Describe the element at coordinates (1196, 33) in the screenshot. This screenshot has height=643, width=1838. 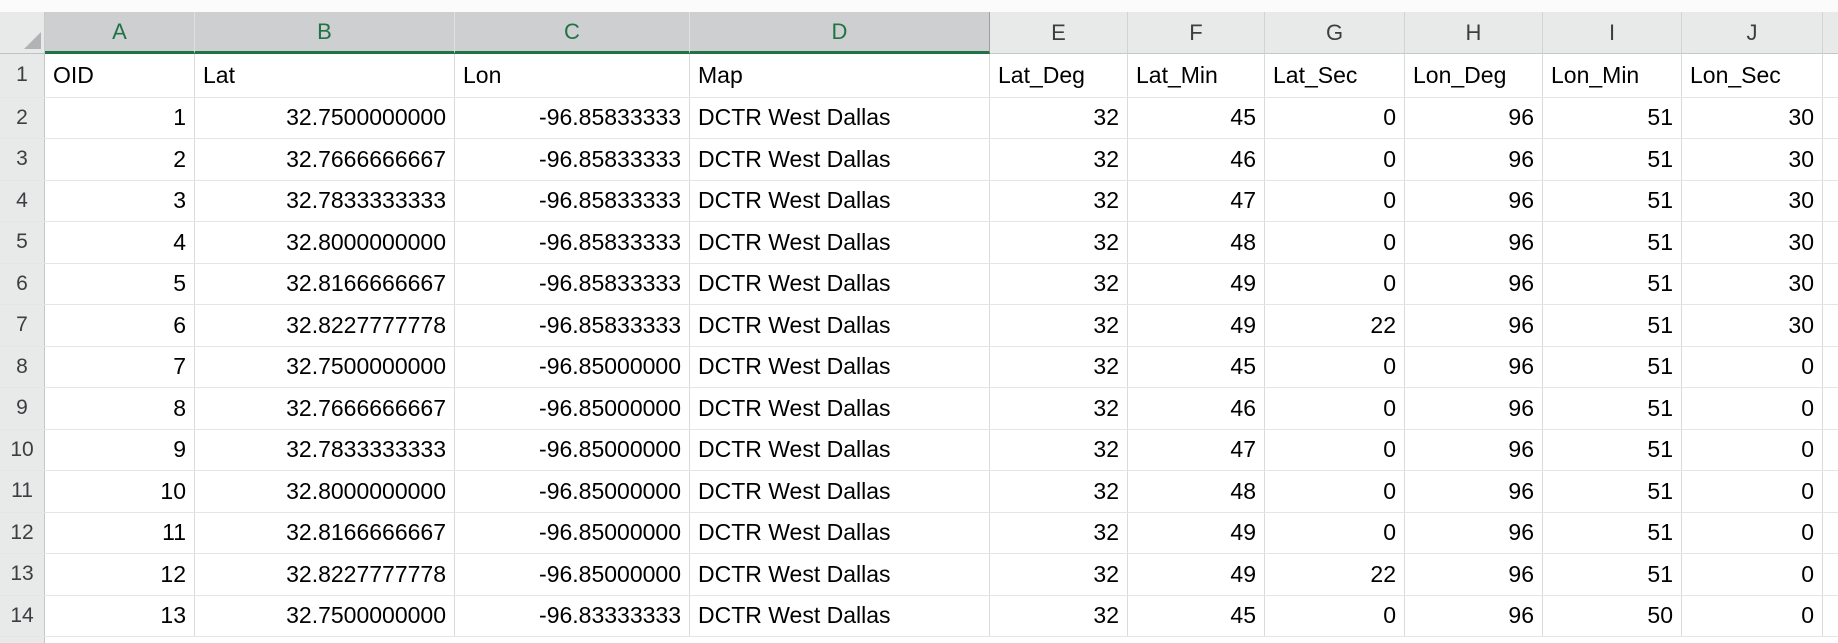
I see `column-header-f: F` at that location.